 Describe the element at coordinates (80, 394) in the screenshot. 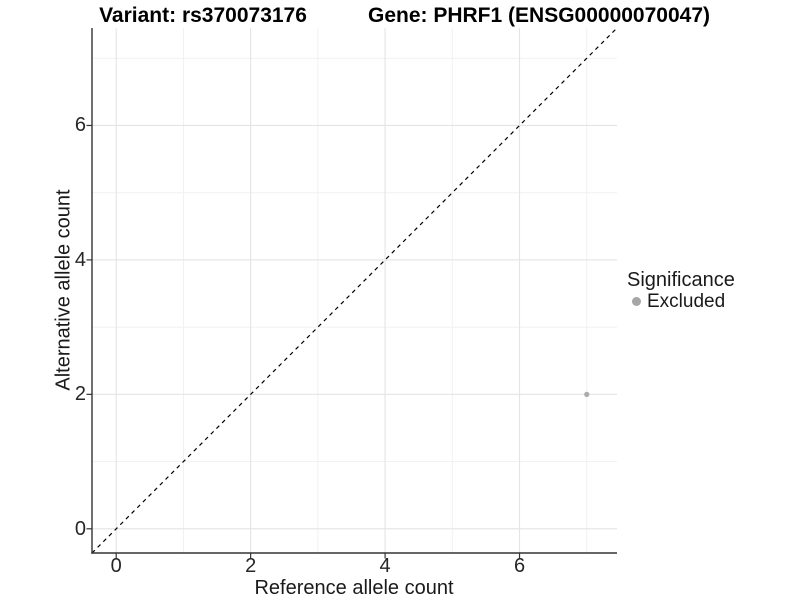

I see `y-tick-label: 2` at that location.